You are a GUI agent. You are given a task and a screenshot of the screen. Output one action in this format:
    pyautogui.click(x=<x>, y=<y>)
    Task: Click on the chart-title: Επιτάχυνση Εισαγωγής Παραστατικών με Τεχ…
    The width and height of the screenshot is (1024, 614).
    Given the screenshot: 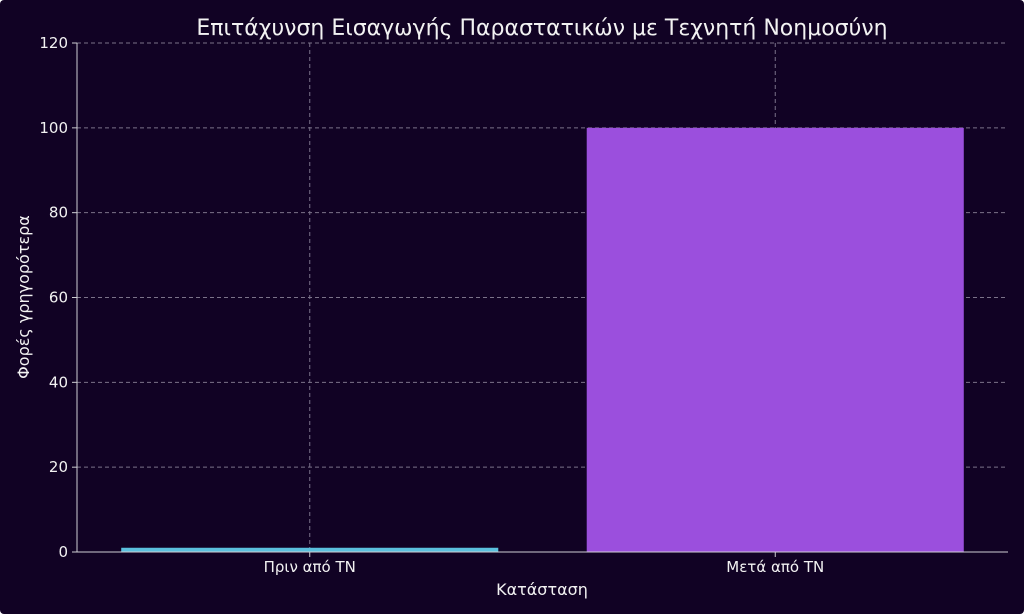 What is the action you would take?
    pyautogui.click(x=541, y=28)
    